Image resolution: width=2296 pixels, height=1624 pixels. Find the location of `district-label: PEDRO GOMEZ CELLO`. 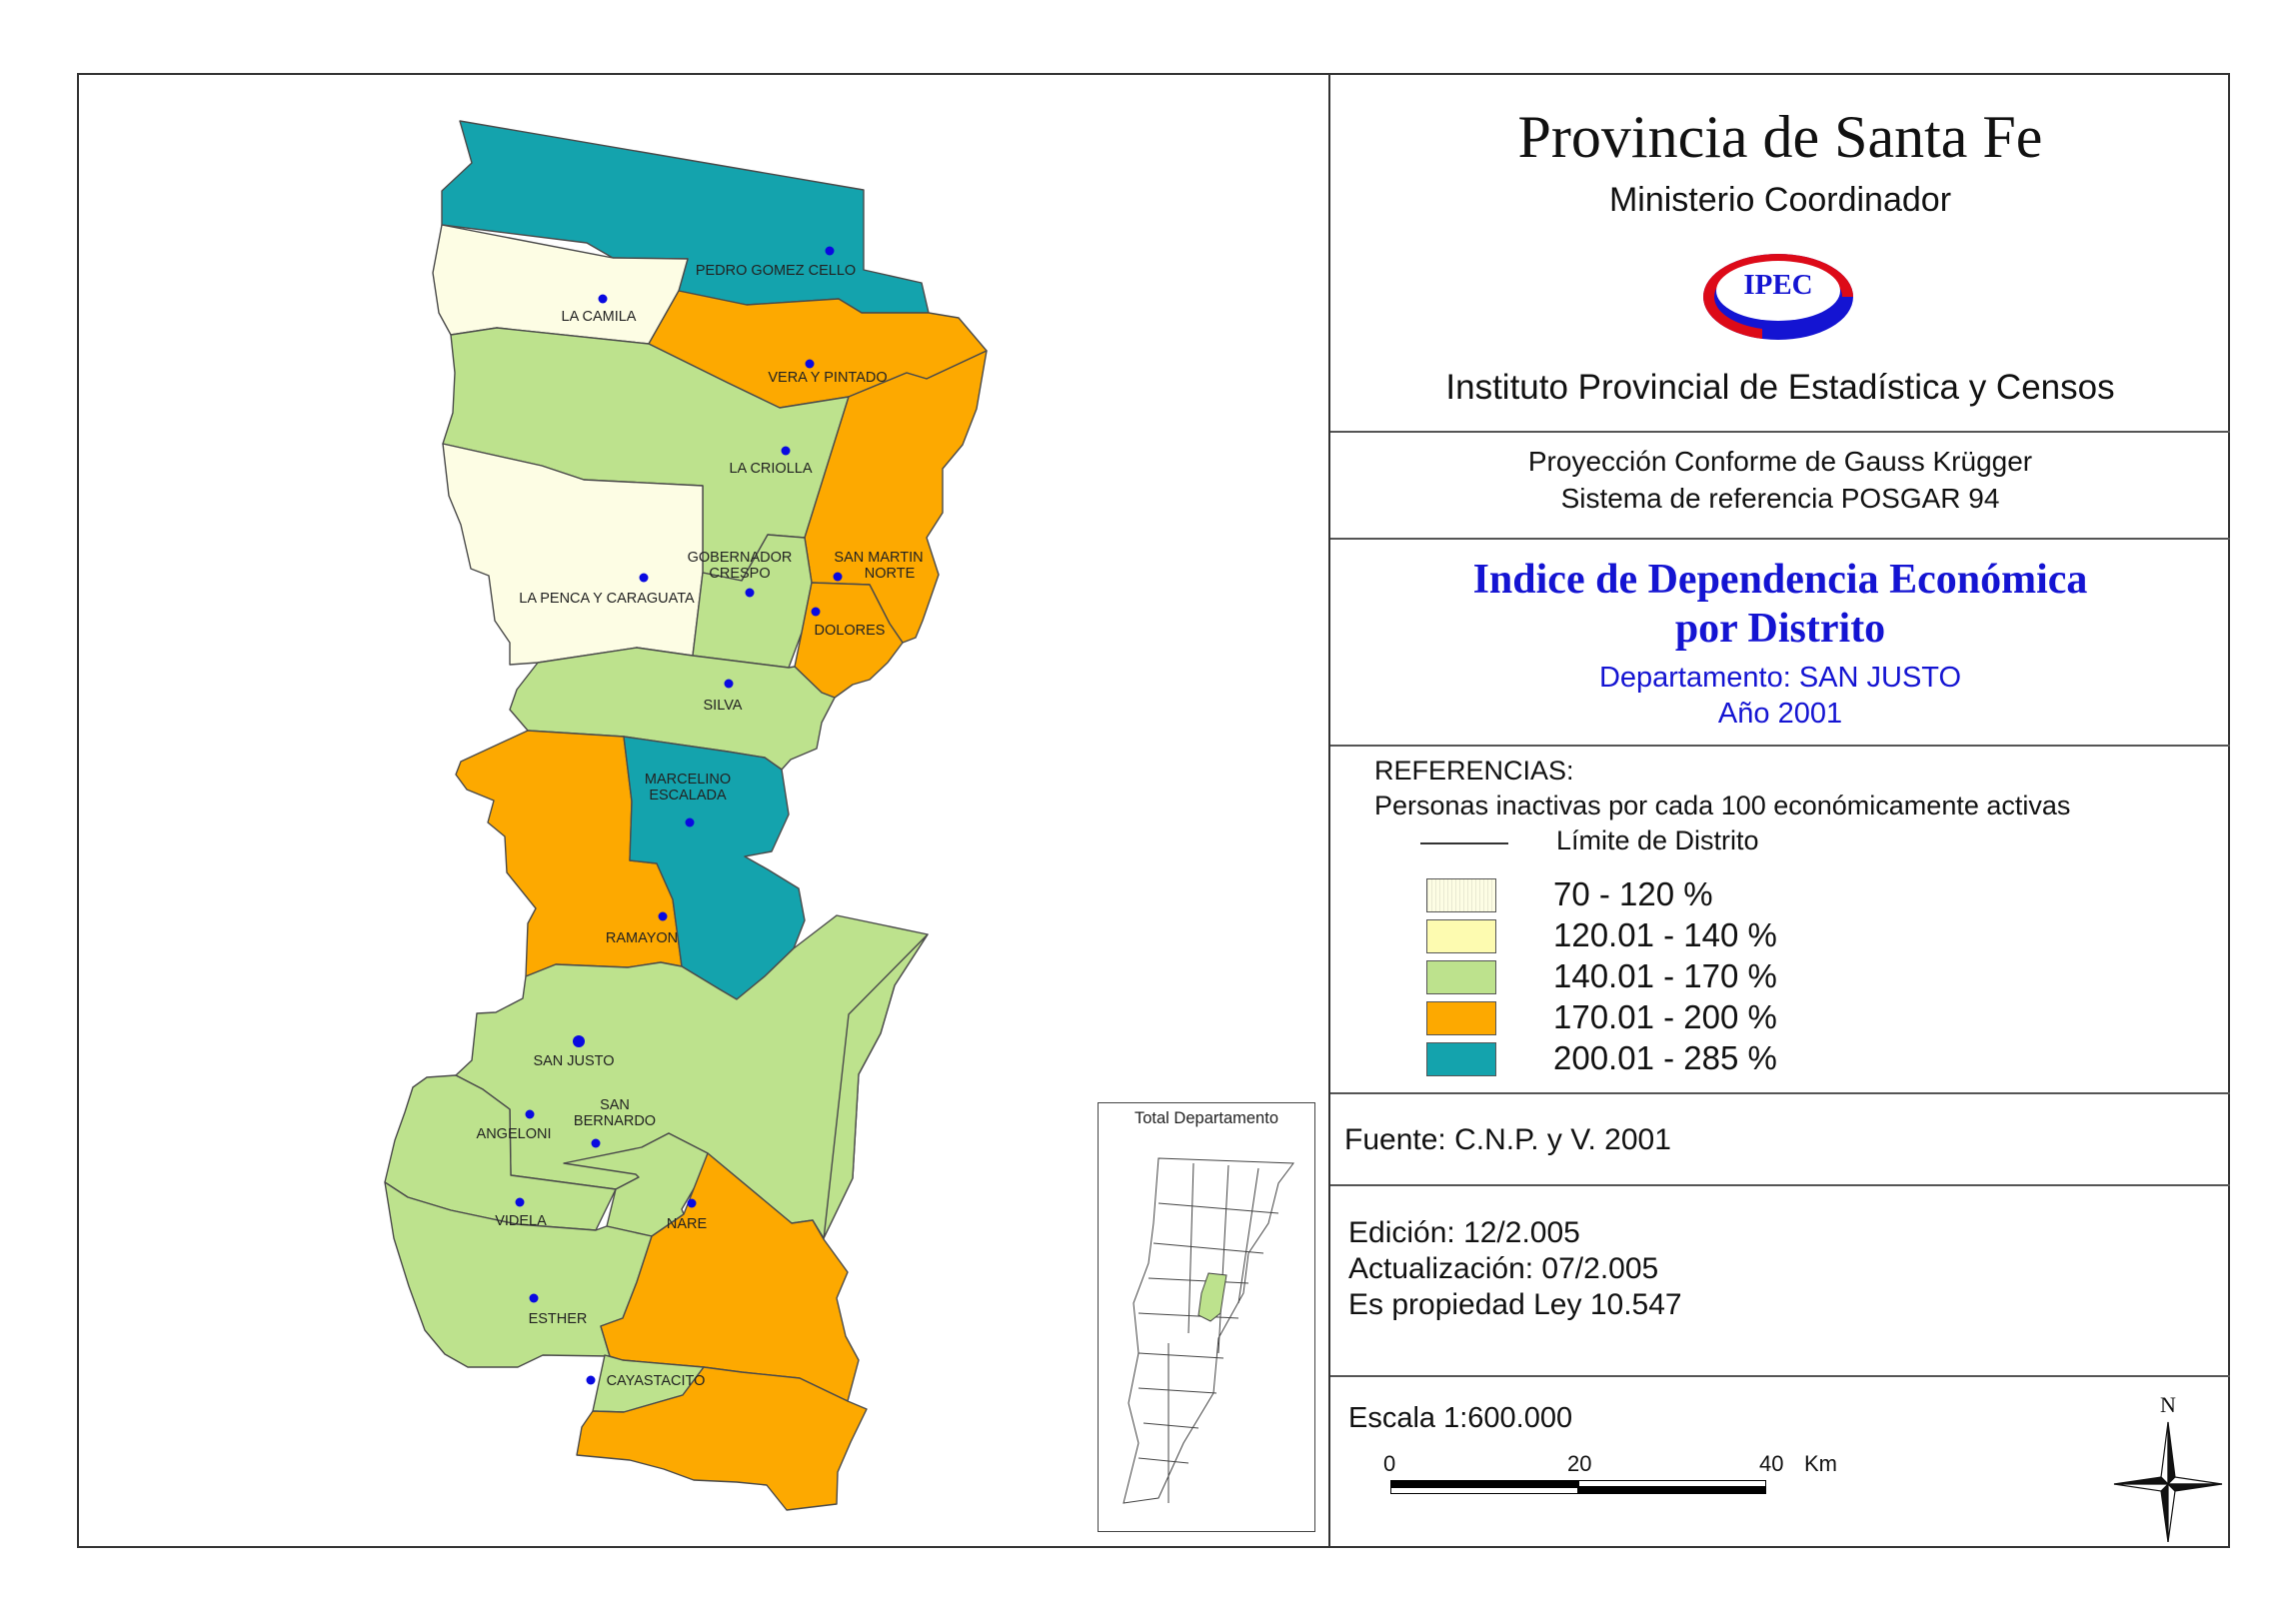

district-label: PEDRO GOMEZ CELLO is located at coordinates (776, 271).